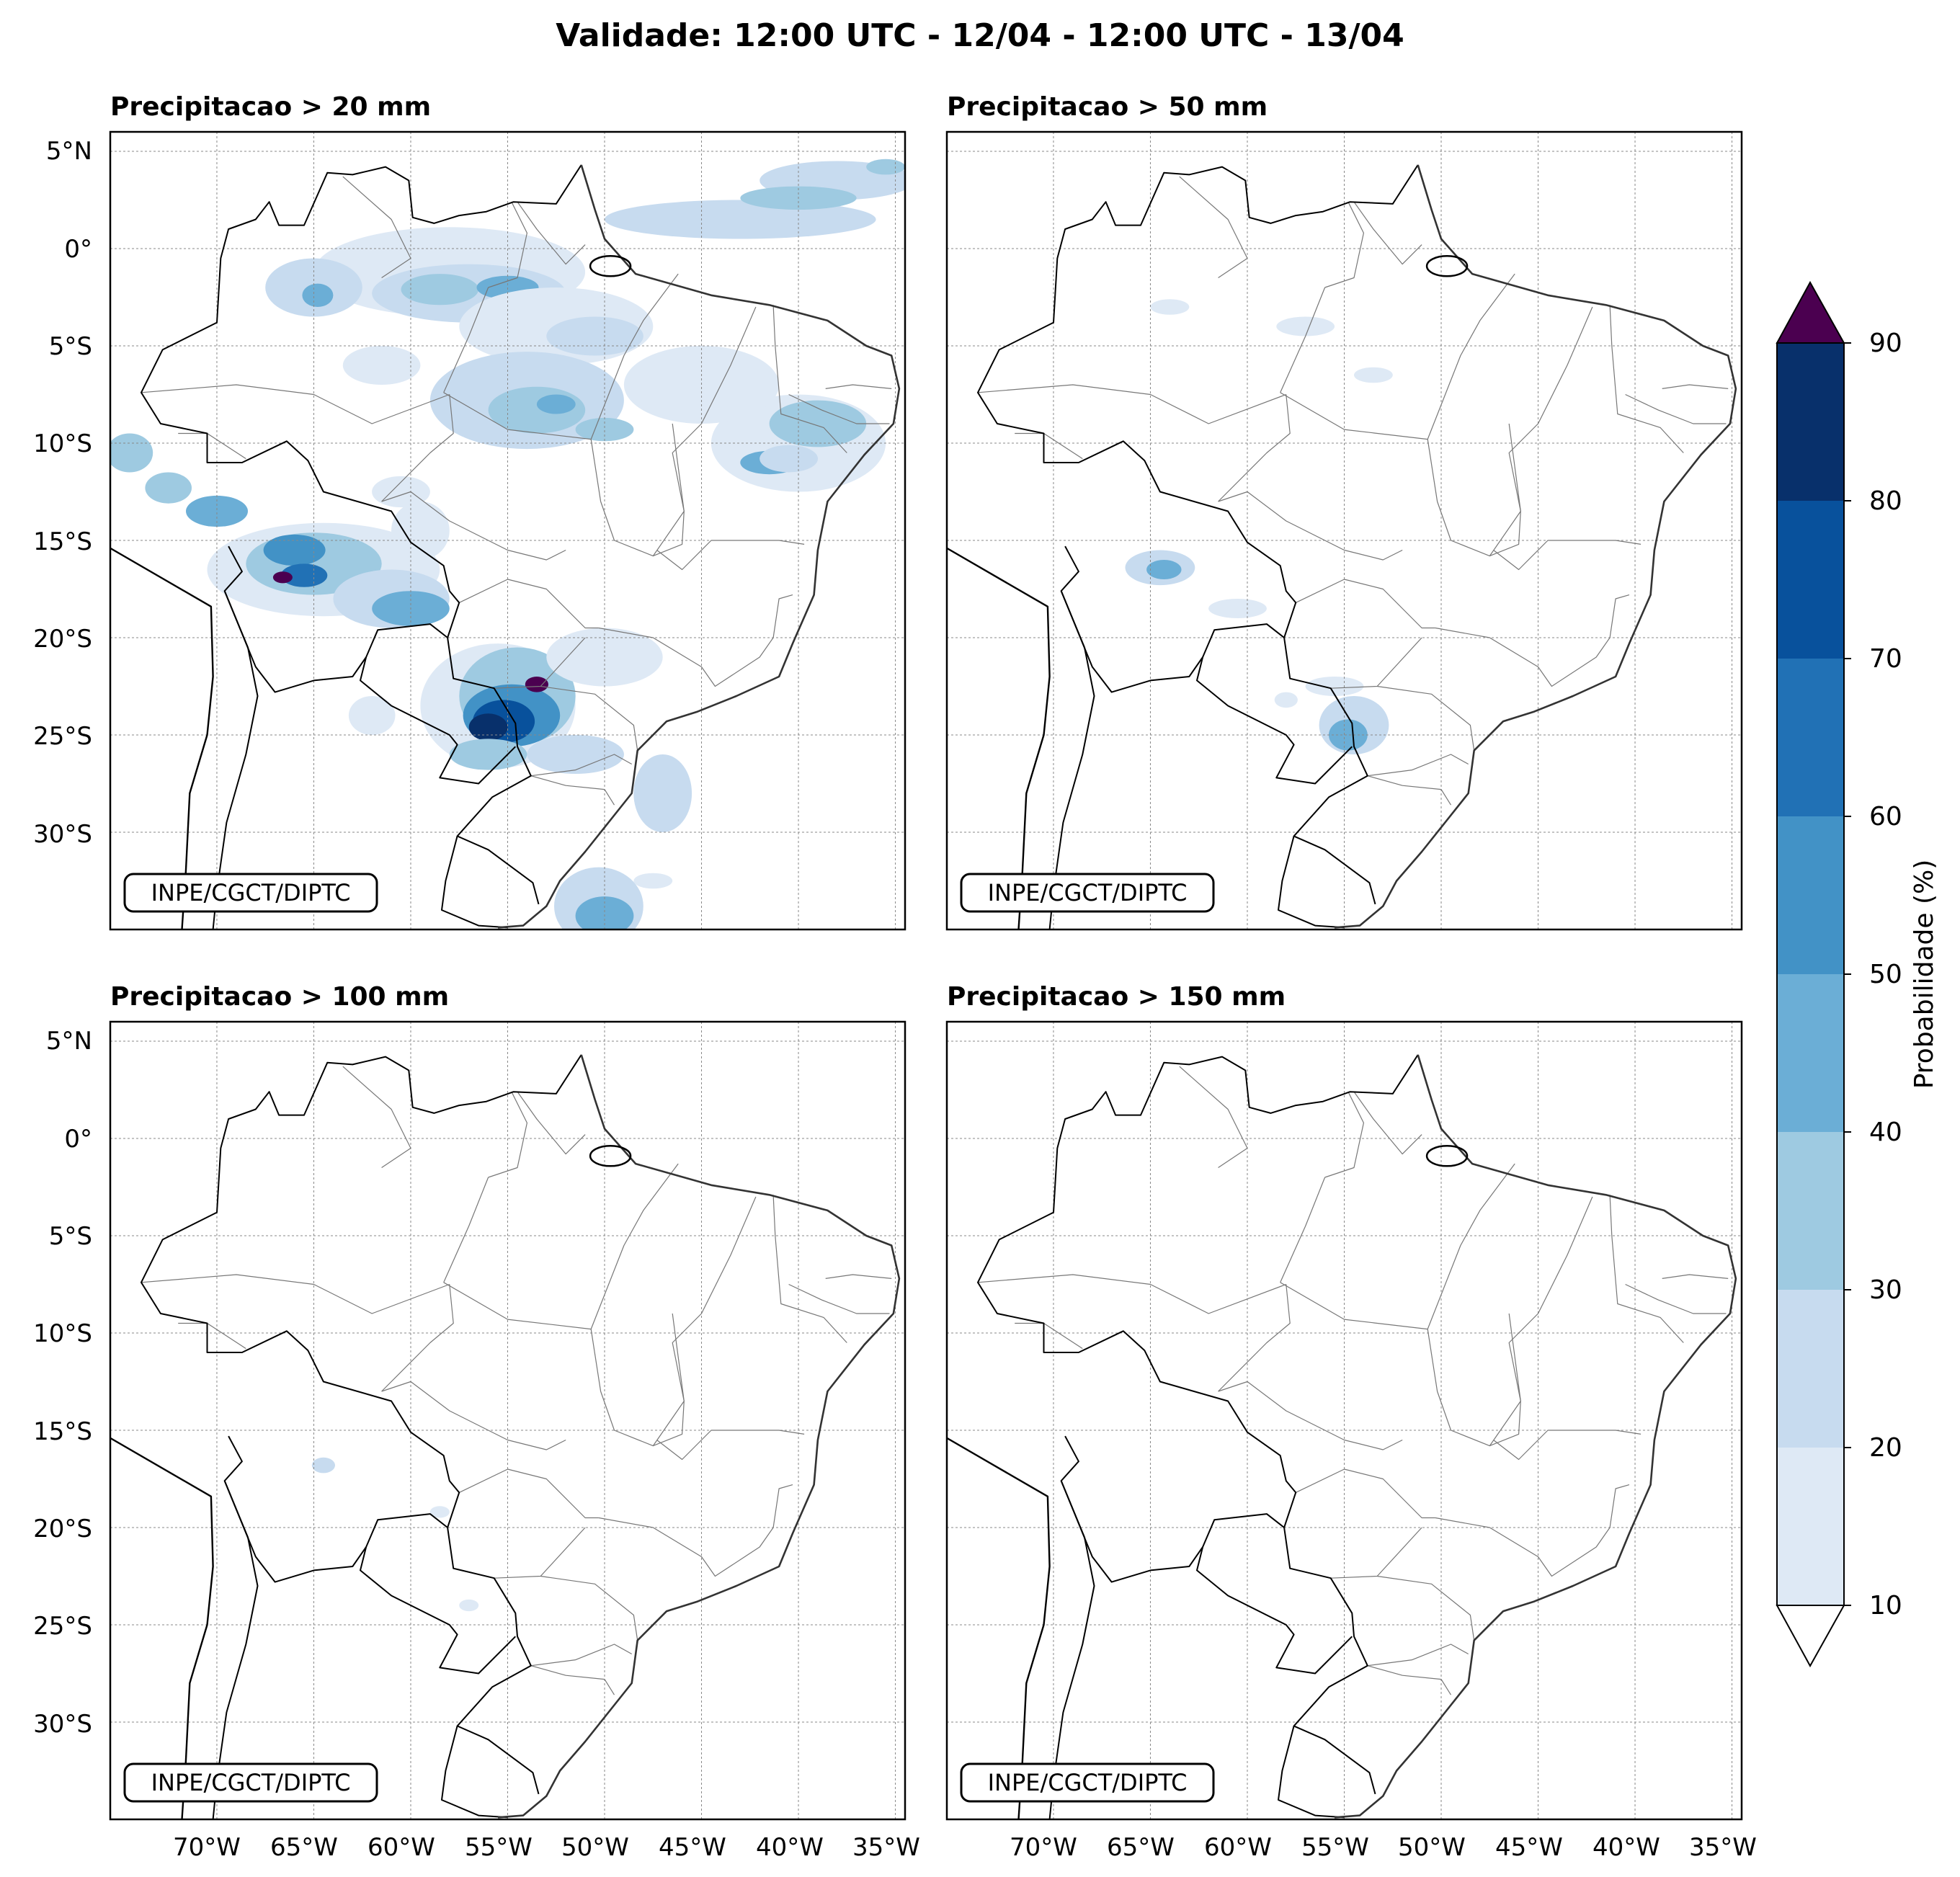 Image resolution: width=1960 pixels, height=1877 pixels. What do you see at coordinates (62, 493) in the screenshot?
I see `lat-axis-top: 5°N 0° 5°S 10°S 15°S 20°S 25°S 30°S` at bounding box center [62, 493].